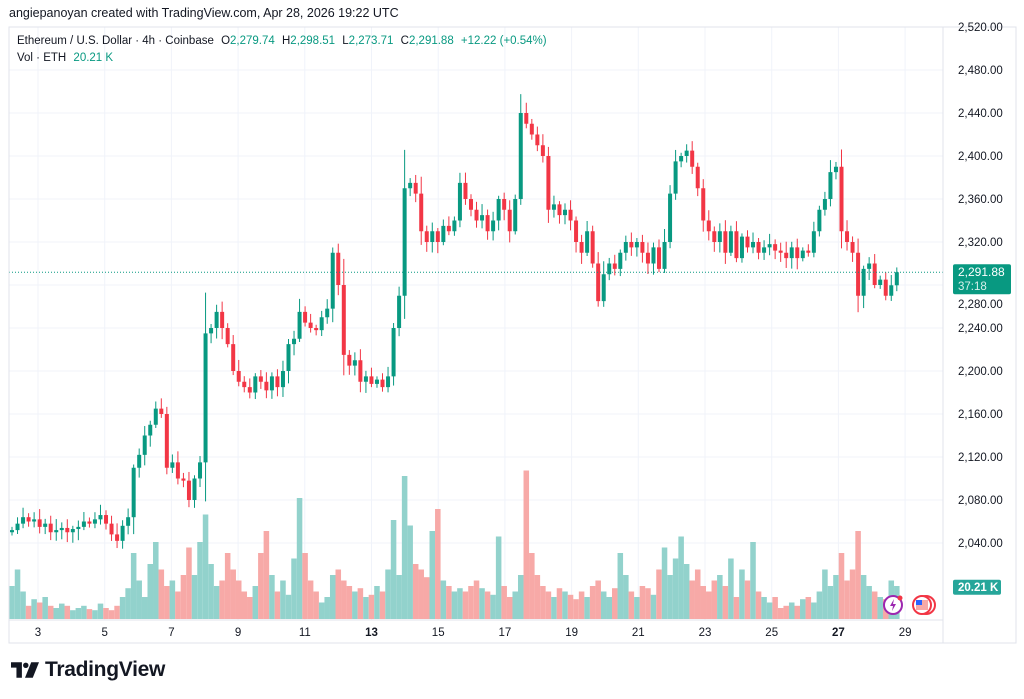 This screenshot has height=699, width=1024. I want to click on time-axis: 3 5 7 9 11 13 15 17 19 21 23 25 27 29, so click(473, 633).